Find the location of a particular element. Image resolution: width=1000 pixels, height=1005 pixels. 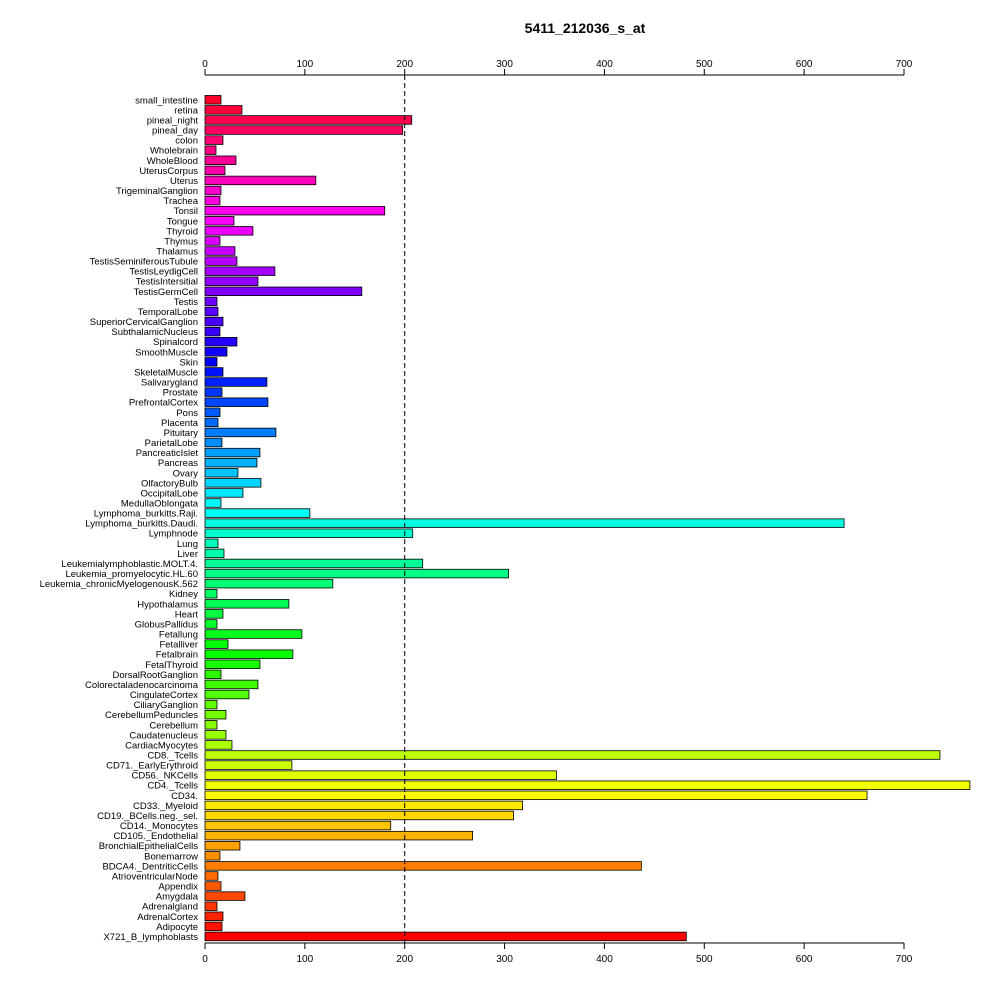

category-label: AdrenalCortex is located at coordinates (167, 917).